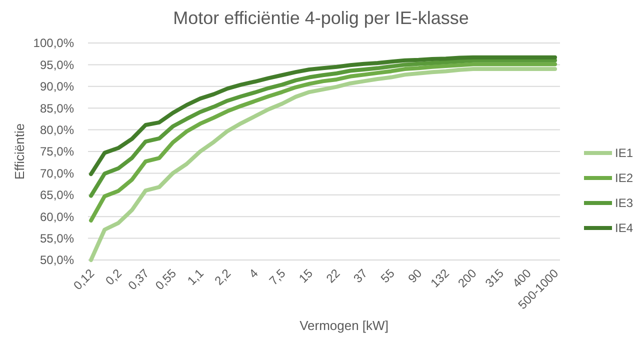 The width and height of the screenshot is (642, 342). What do you see at coordinates (57, 87) in the screenshot?
I see `y-tick-label: 90,0%` at bounding box center [57, 87].